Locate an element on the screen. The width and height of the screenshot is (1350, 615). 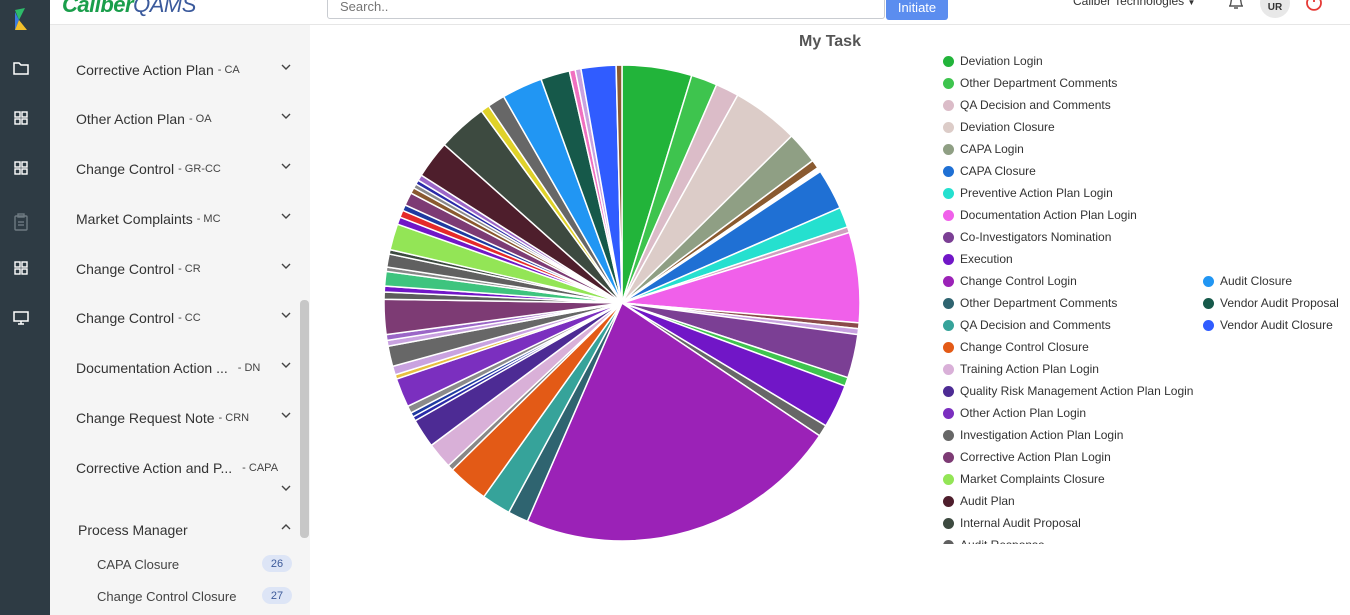
legend-item-a-12: QA Decision and Comments is located at coordinates (1027, 325).